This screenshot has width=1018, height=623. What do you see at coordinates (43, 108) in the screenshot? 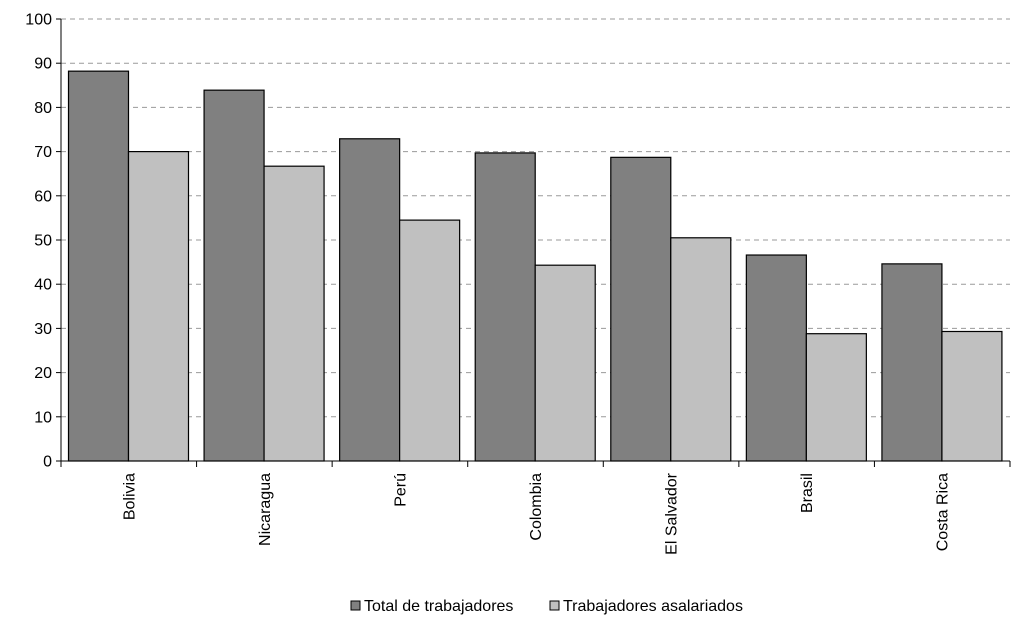
I see `y-tick-label-8: 80` at bounding box center [43, 108].